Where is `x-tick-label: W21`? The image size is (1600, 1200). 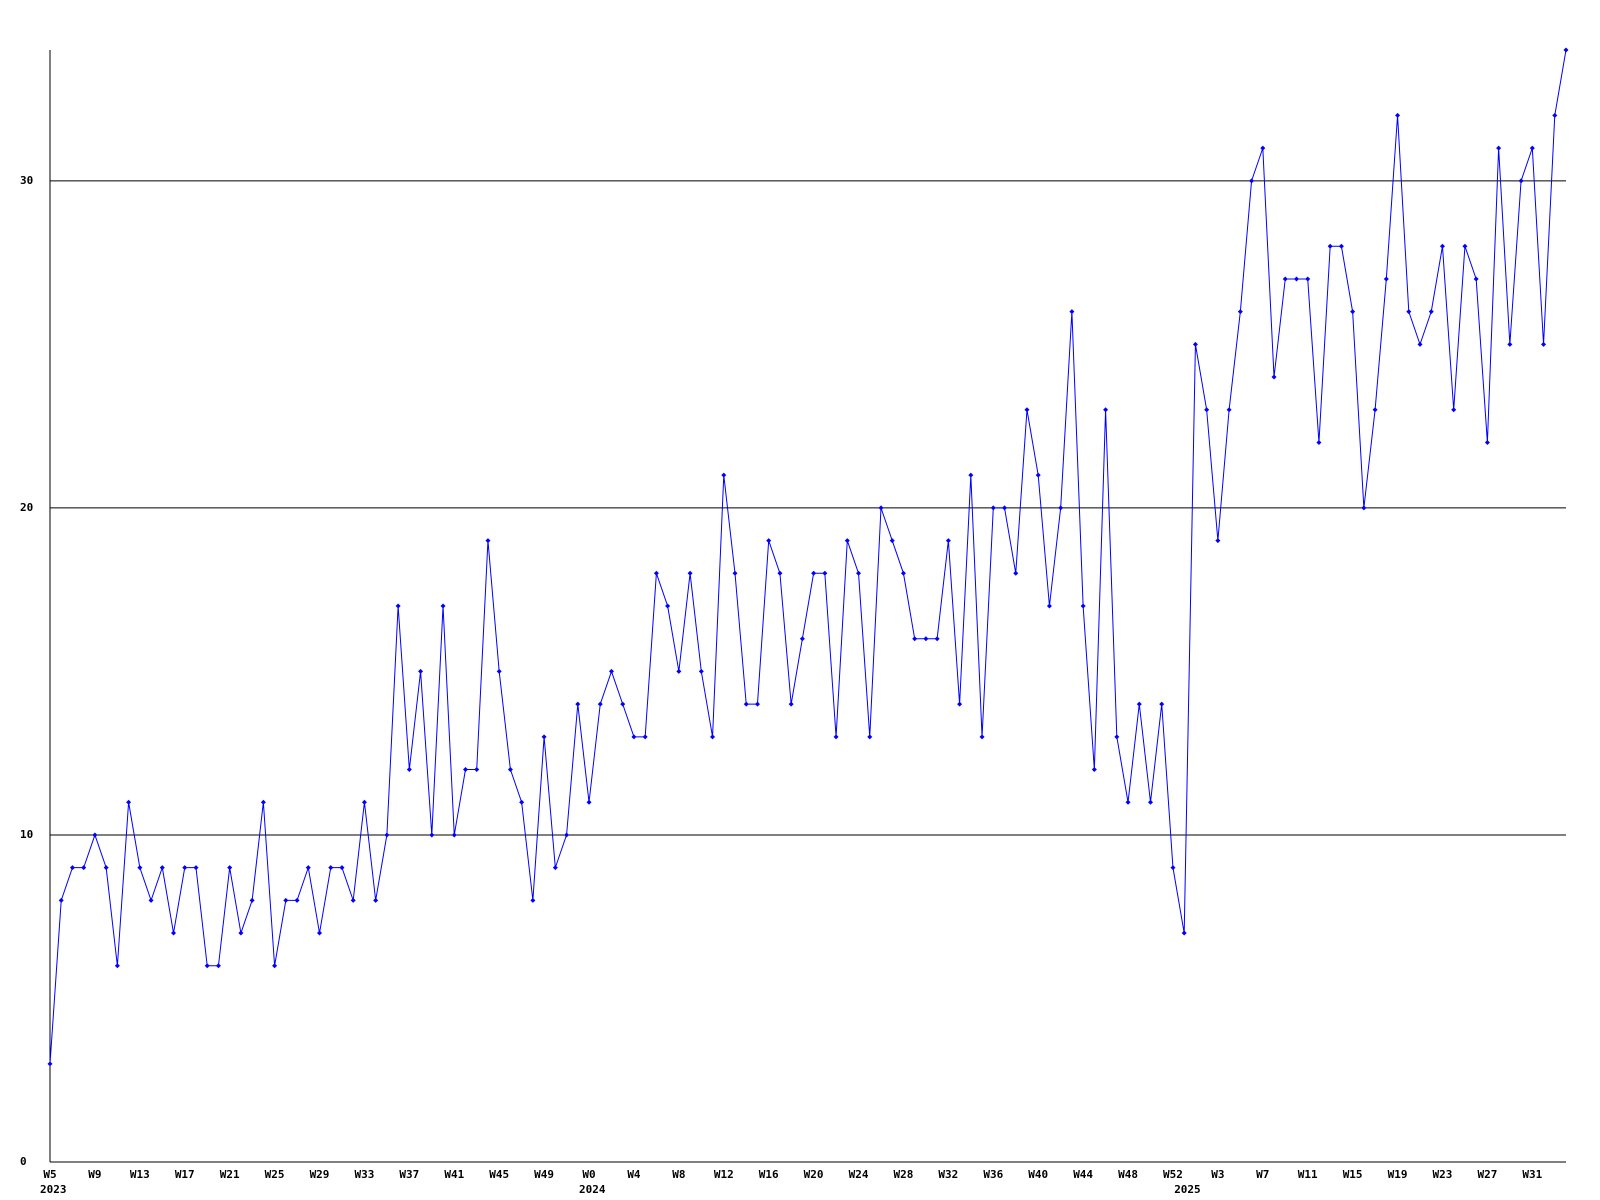 x-tick-label: W21 is located at coordinates (230, 1174).